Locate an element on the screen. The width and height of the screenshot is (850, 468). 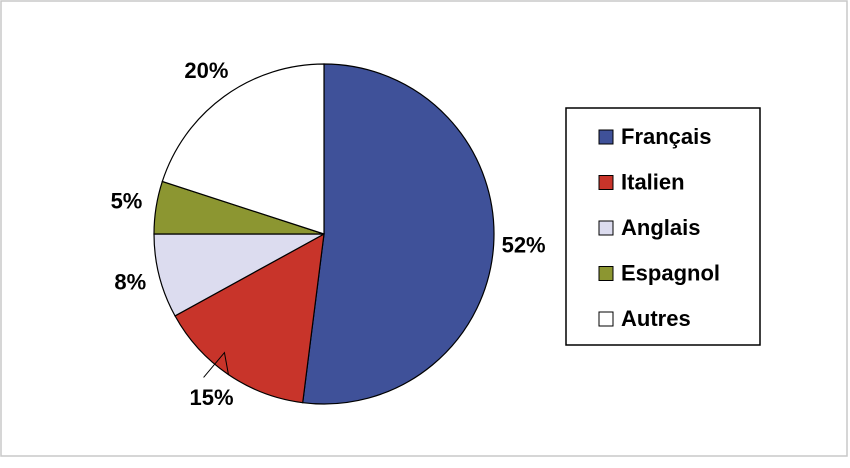
legend-box is located at coordinates (663, 226).